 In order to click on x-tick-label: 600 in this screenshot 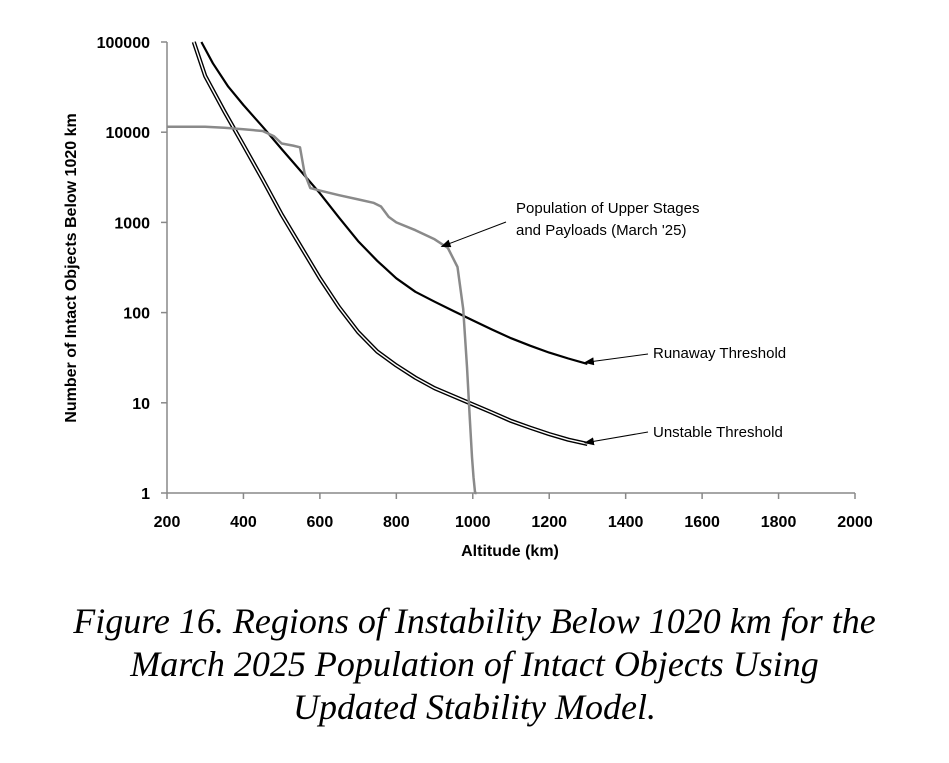, I will do `click(320, 522)`.